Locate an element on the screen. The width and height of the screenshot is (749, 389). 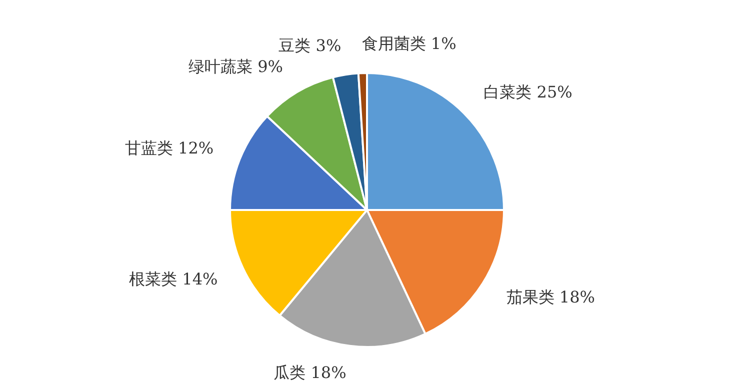
slice-label: 根菜类 14% is located at coordinates (173, 278).